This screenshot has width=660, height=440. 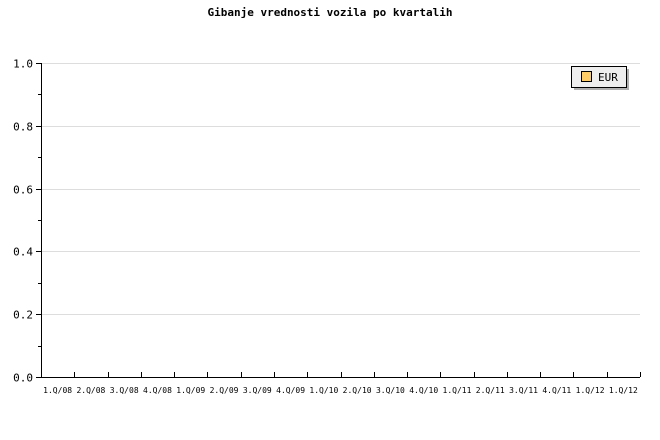 I want to click on y-tick-label: 0.4, so click(x=23, y=252).